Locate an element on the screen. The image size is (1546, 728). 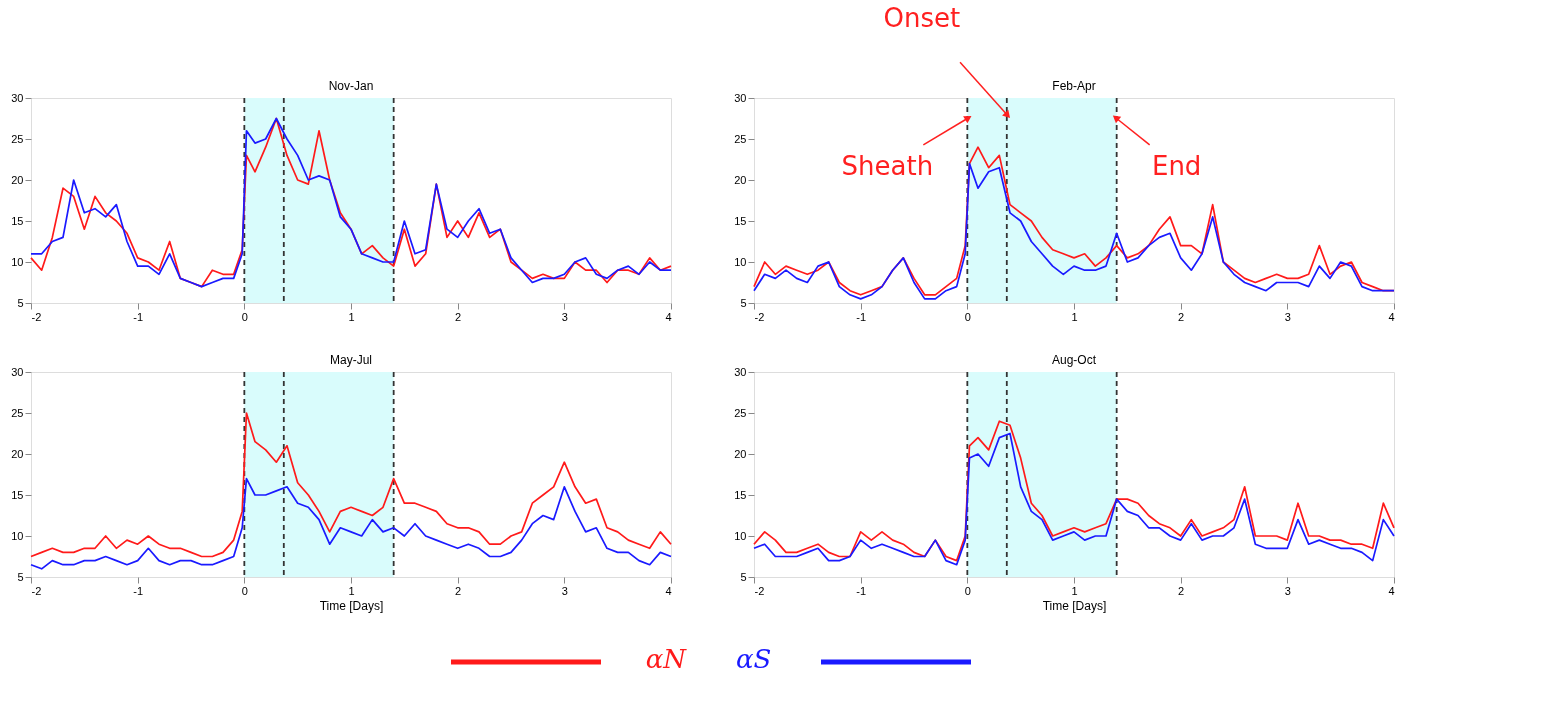
annotation: Onset is located at coordinates (922, 18).